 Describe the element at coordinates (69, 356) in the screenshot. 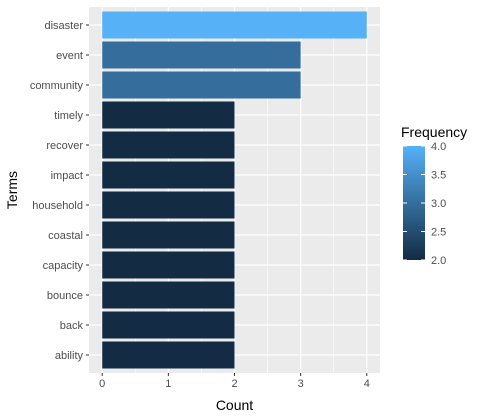

I see `y-tick-label: ability` at that location.